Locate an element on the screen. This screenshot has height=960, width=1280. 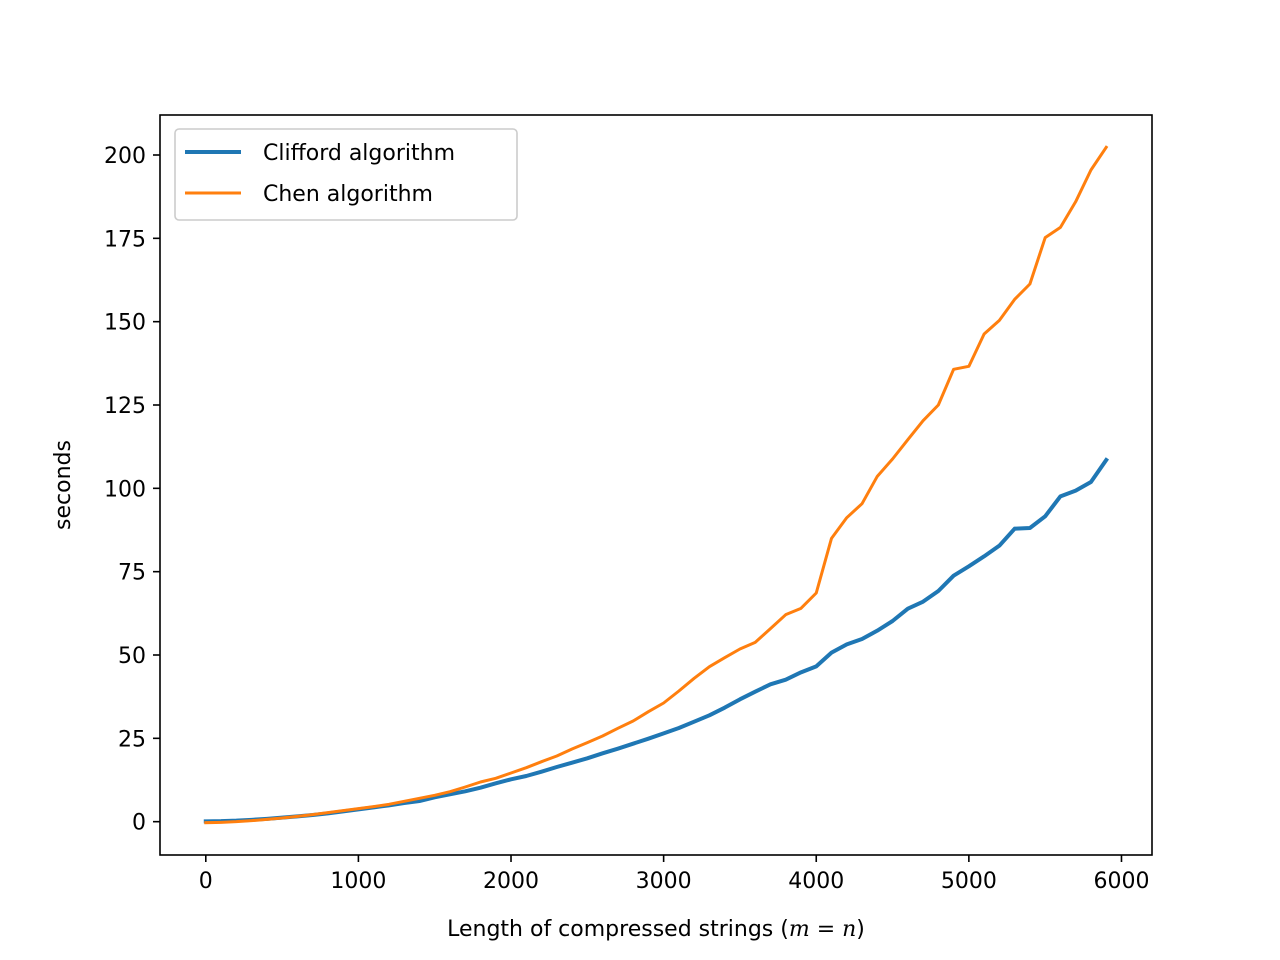
legend-label-clifford: Clifford algorithm is located at coordinates (359, 153).